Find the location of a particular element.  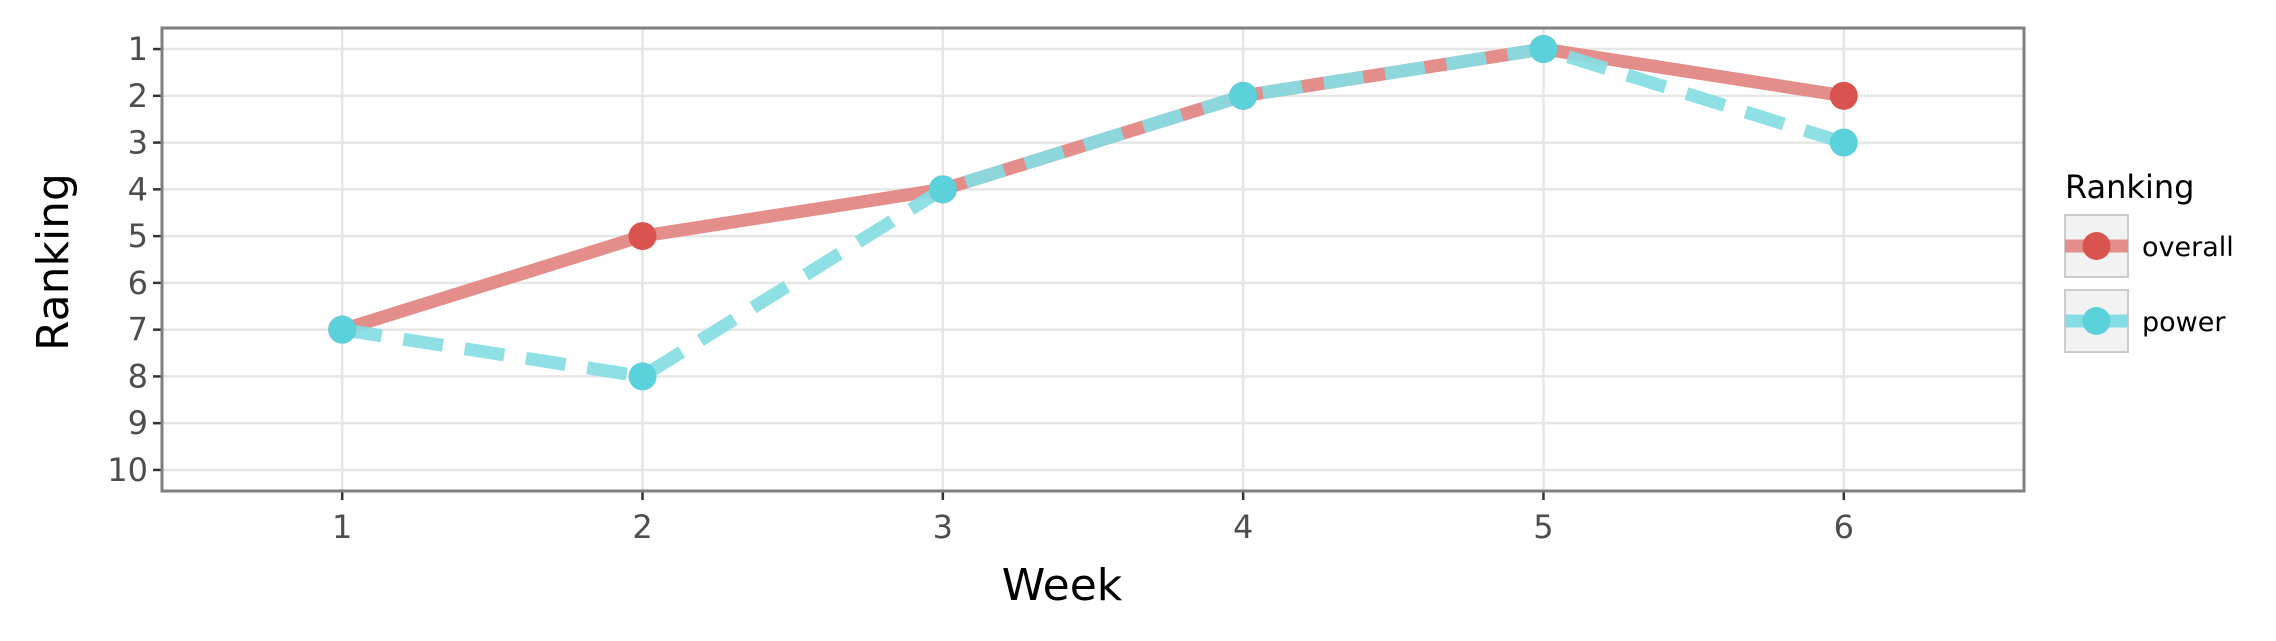

y-tick-label: 10 is located at coordinates (127, 470).